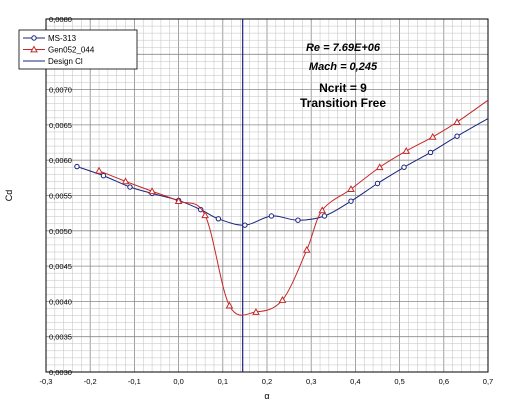 The width and height of the screenshot is (515, 412). I want to click on x-tick-label: 0,7, so click(488, 381).